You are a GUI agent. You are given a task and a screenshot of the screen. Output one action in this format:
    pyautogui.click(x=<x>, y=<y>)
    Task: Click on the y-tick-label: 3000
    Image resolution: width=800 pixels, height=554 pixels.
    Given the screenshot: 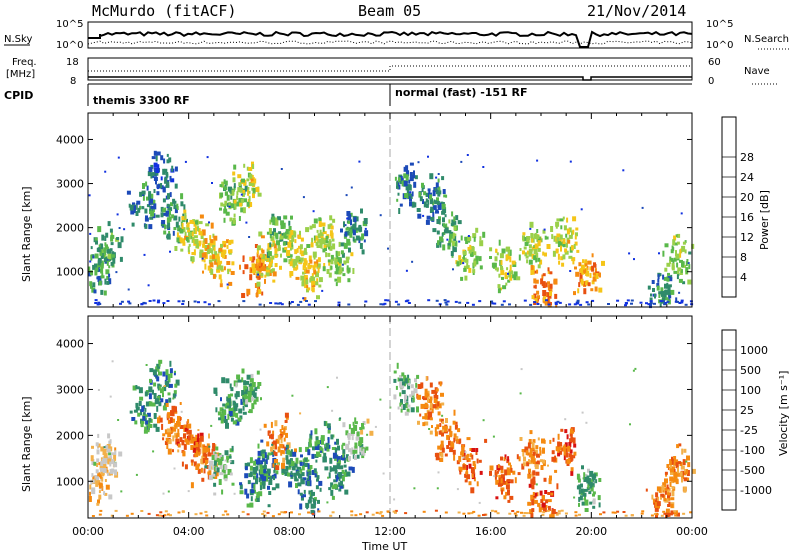 What is the action you would take?
    pyautogui.click(x=70, y=184)
    